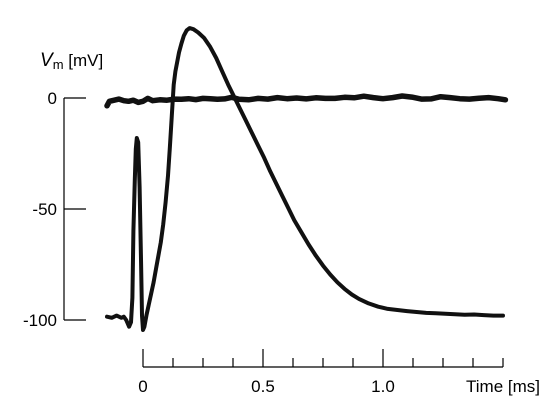 The image size is (556, 409). Describe the element at coordinates (40, 320) in the screenshot. I see `y-tick-label: -100` at that location.